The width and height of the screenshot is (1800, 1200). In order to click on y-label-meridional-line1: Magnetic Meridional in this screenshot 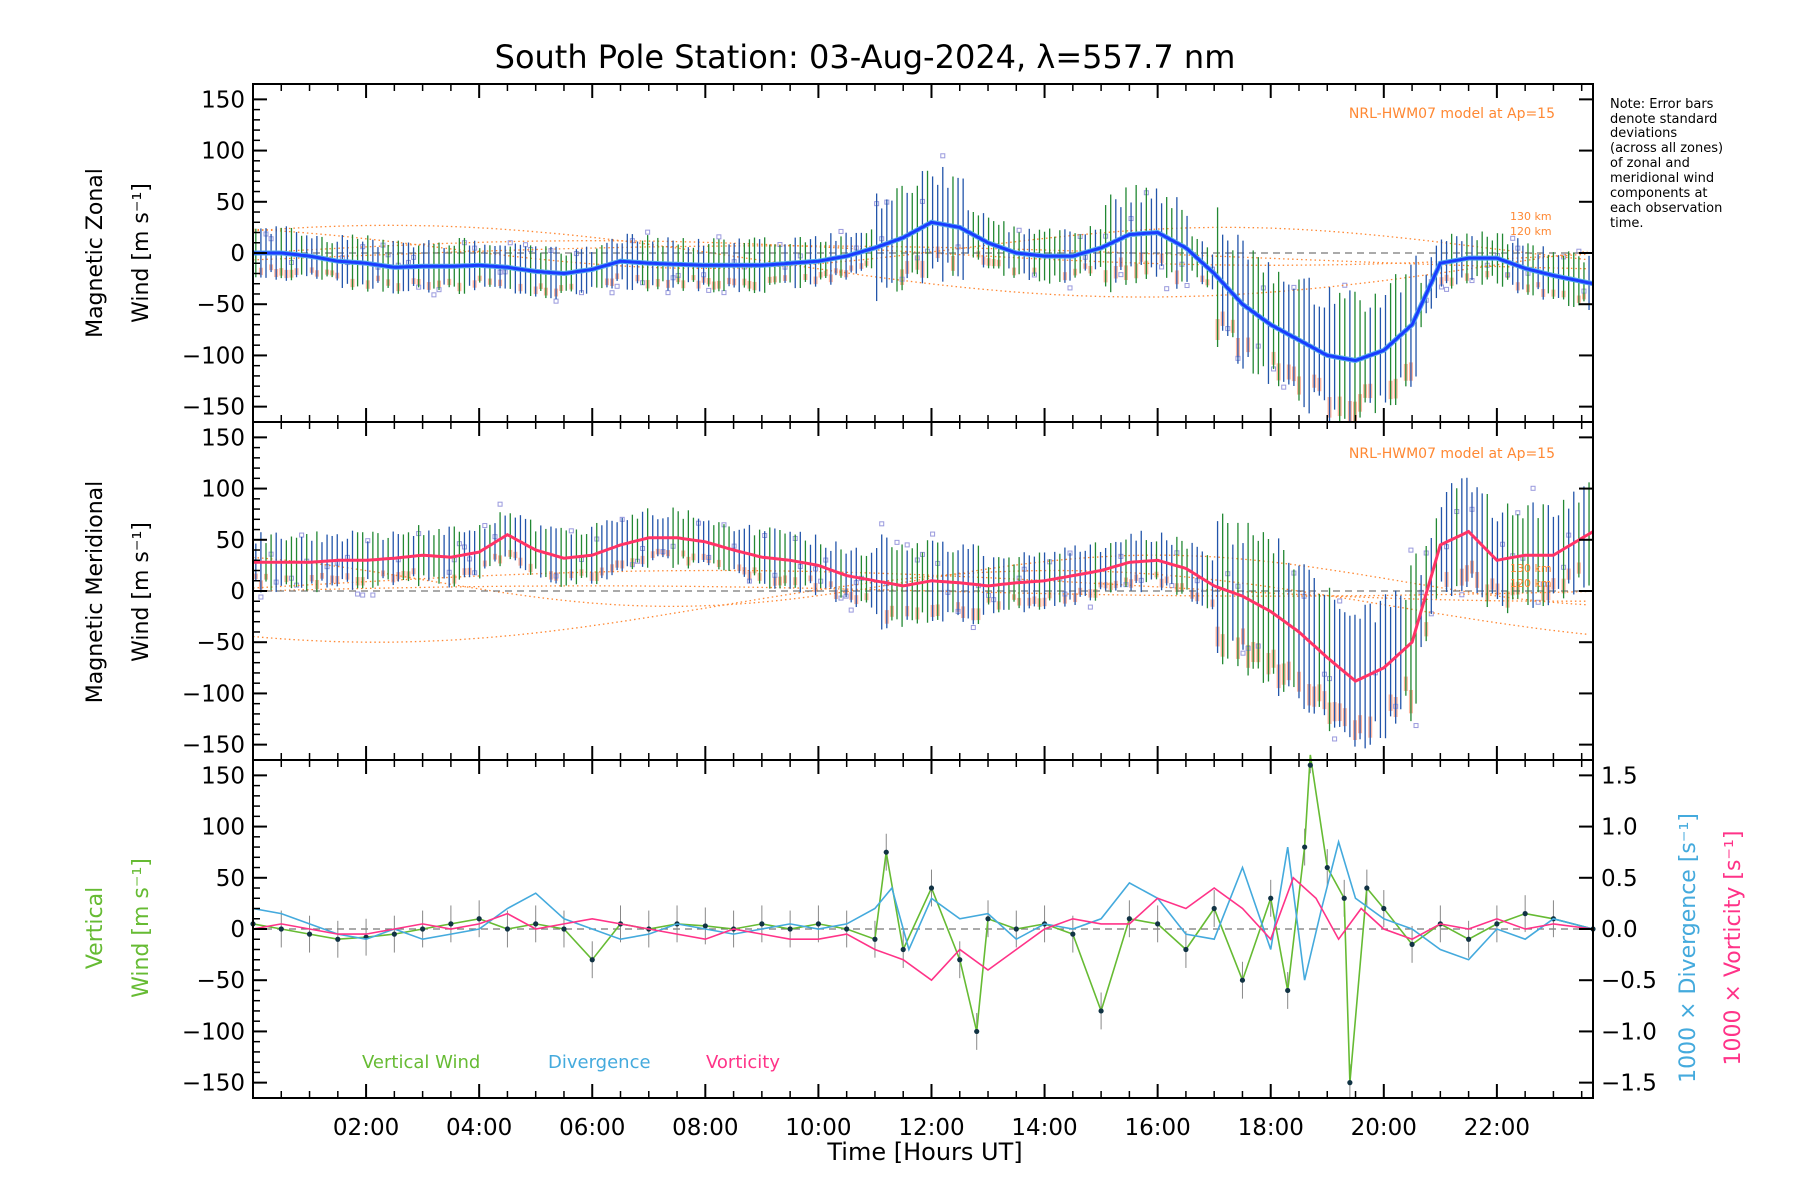, I will do `click(95, 592)`.